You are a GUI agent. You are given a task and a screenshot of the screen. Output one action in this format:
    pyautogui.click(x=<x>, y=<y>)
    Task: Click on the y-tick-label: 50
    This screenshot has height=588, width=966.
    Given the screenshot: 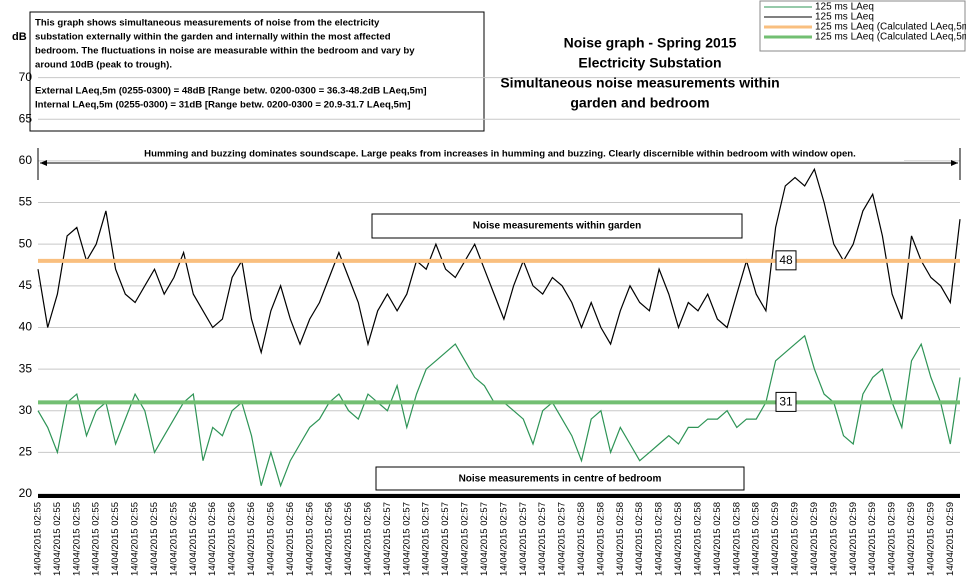 What is the action you would take?
    pyautogui.click(x=26, y=243)
    